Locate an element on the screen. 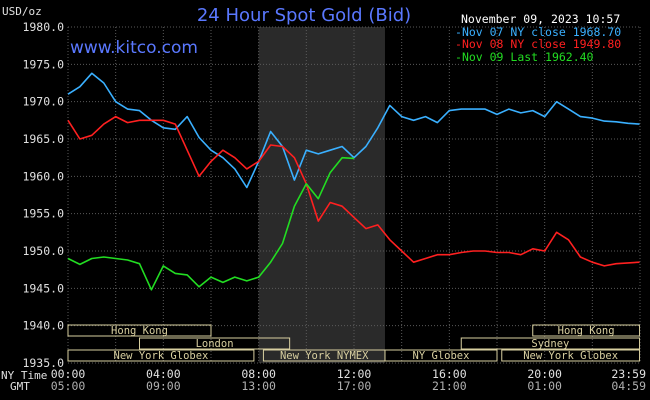 This screenshot has width=650, height=400. x-tick-label-gmt: 13:00 is located at coordinates (258, 386).